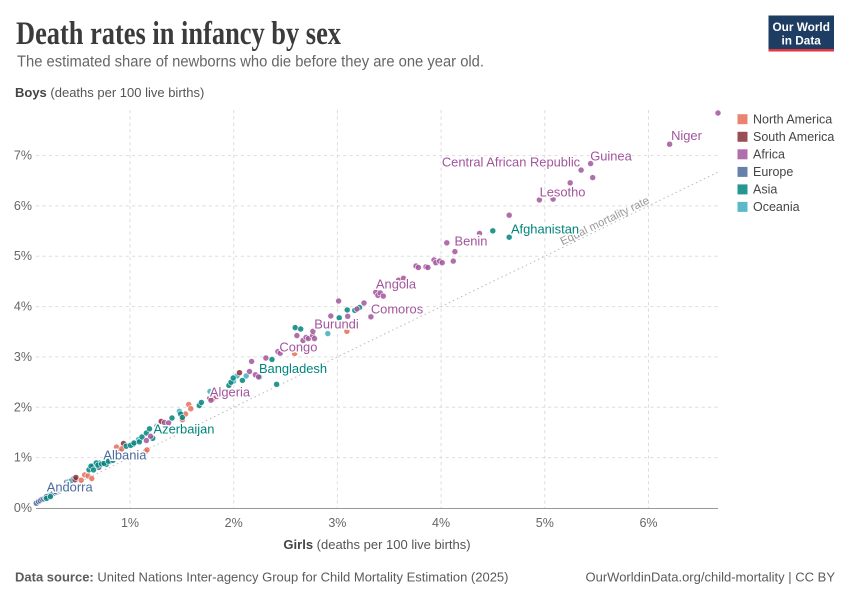 The width and height of the screenshot is (850, 605). Describe the element at coordinates (792, 120) in the screenshot. I see `svg-text: North America` at that location.